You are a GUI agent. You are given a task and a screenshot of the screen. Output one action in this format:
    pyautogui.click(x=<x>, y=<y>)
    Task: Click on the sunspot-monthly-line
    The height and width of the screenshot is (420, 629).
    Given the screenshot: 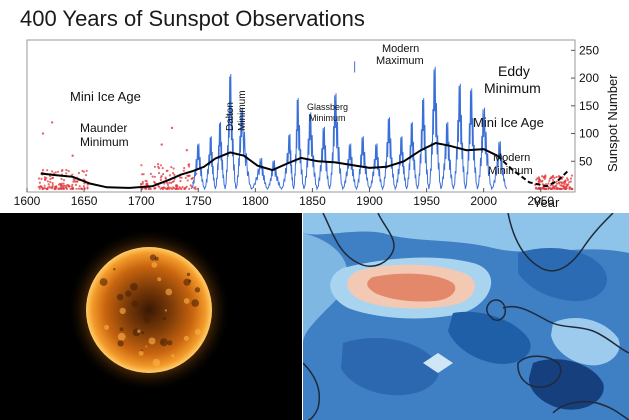 What is the action you would take?
    pyautogui.click(x=348, y=128)
    